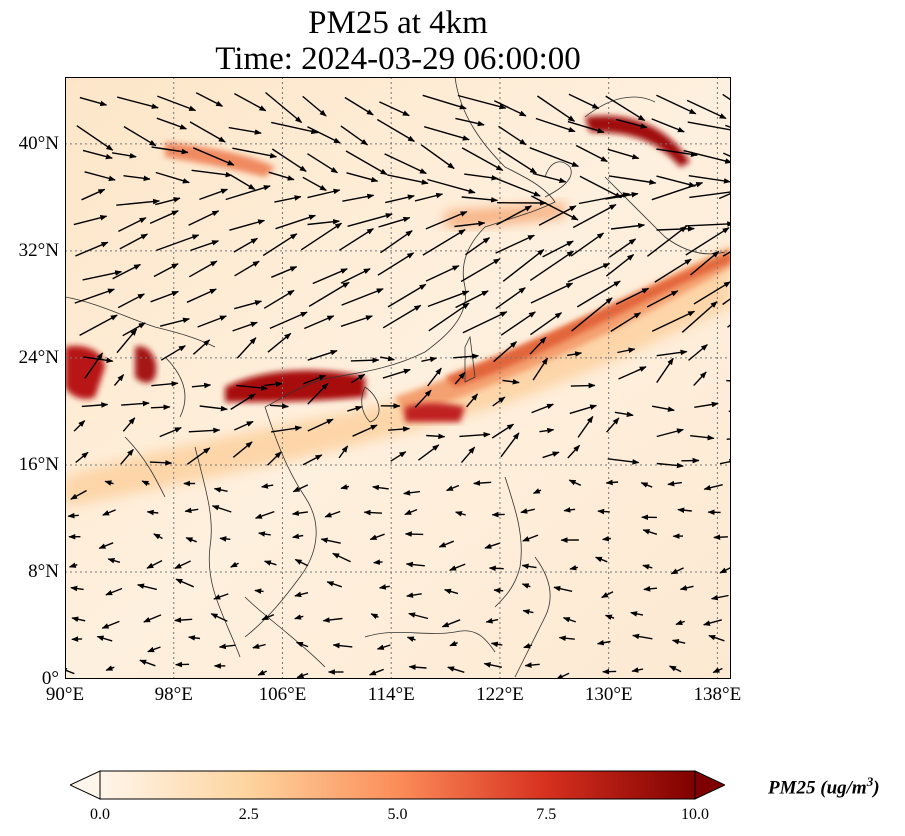  I want to click on lon-tick-label: 106°E, so click(282, 694).